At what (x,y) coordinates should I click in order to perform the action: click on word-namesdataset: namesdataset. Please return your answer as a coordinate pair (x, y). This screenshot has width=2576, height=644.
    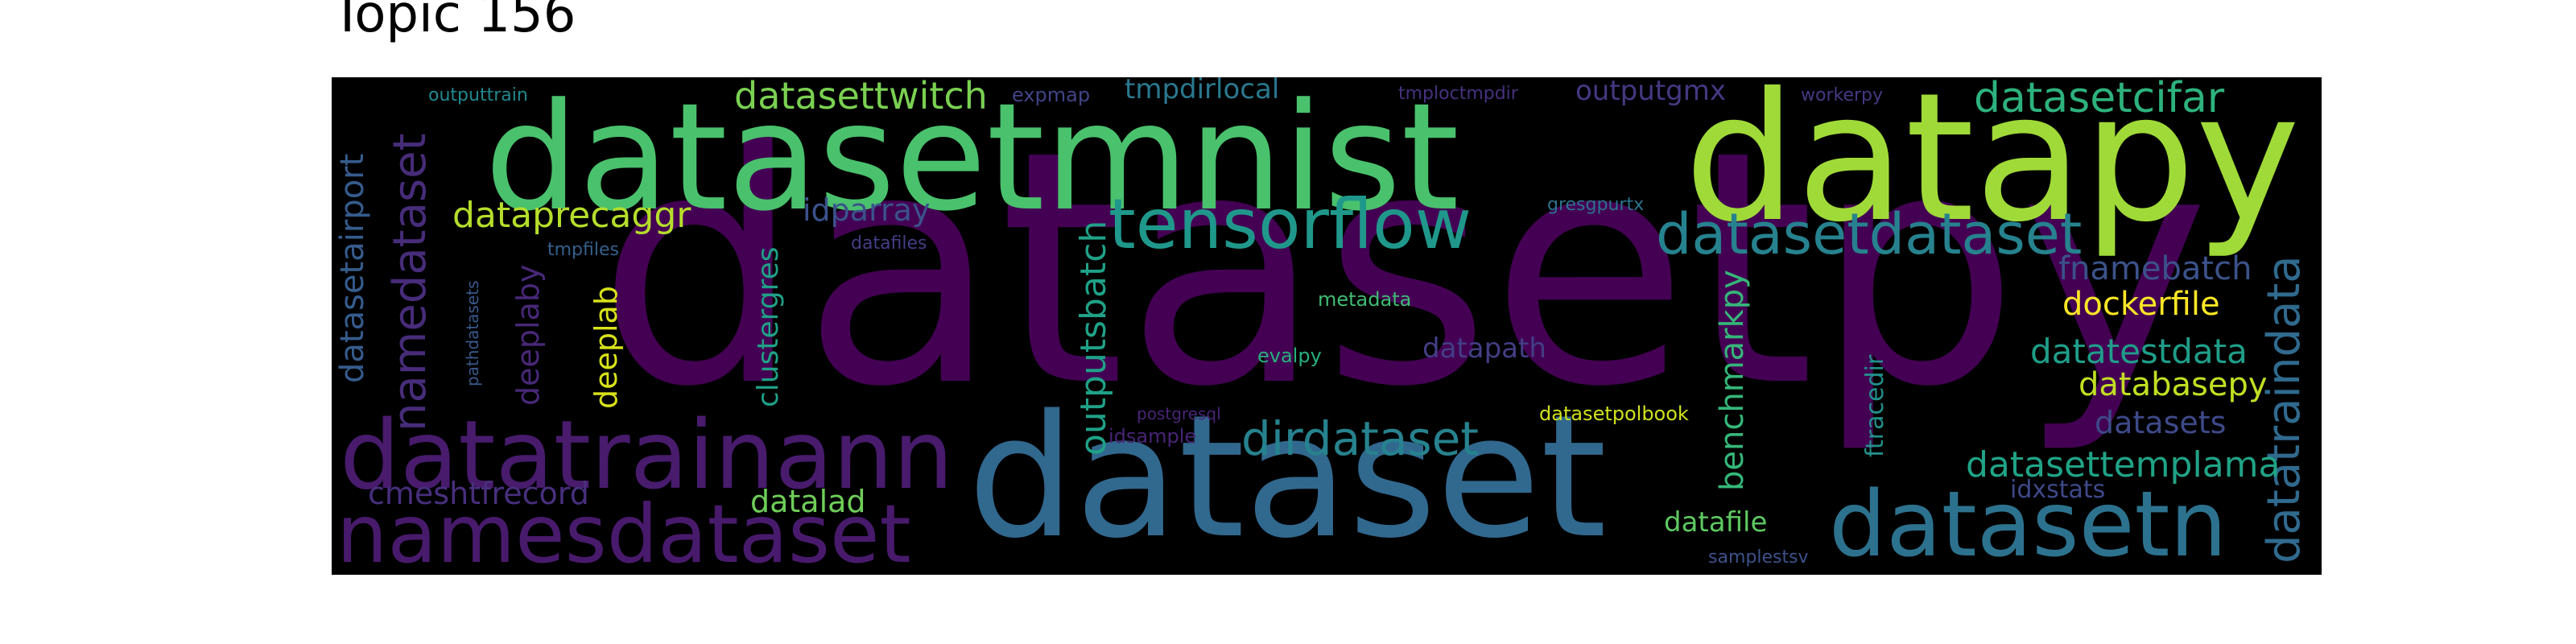
    Looking at the image, I should click on (623, 531).